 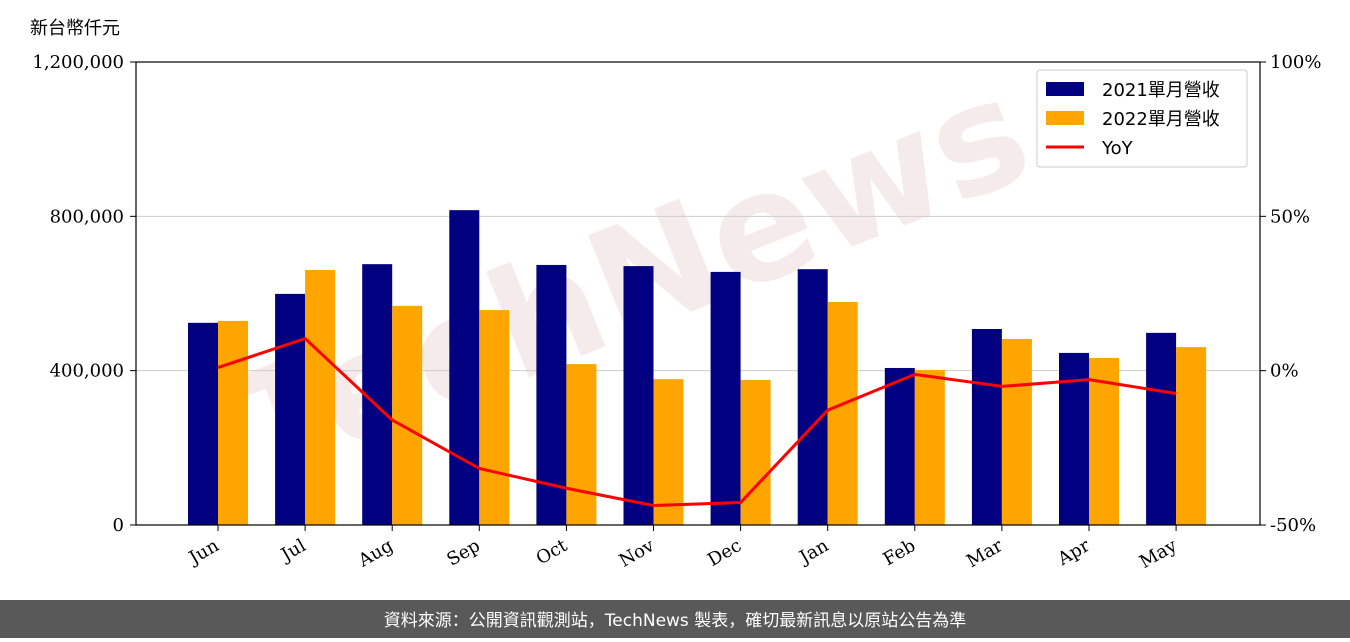 What do you see at coordinates (552, 552) in the screenshot?
I see `x-tick-label: Oct` at bounding box center [552, 552].